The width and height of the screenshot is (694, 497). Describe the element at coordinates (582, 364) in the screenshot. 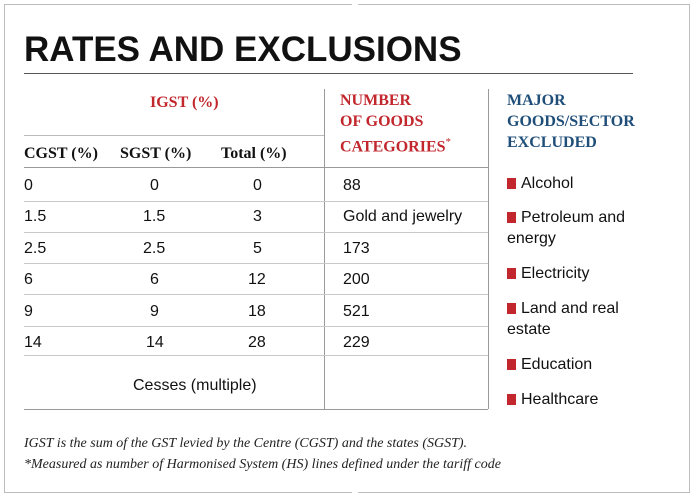

I see `excluded-item: Education` at that location.